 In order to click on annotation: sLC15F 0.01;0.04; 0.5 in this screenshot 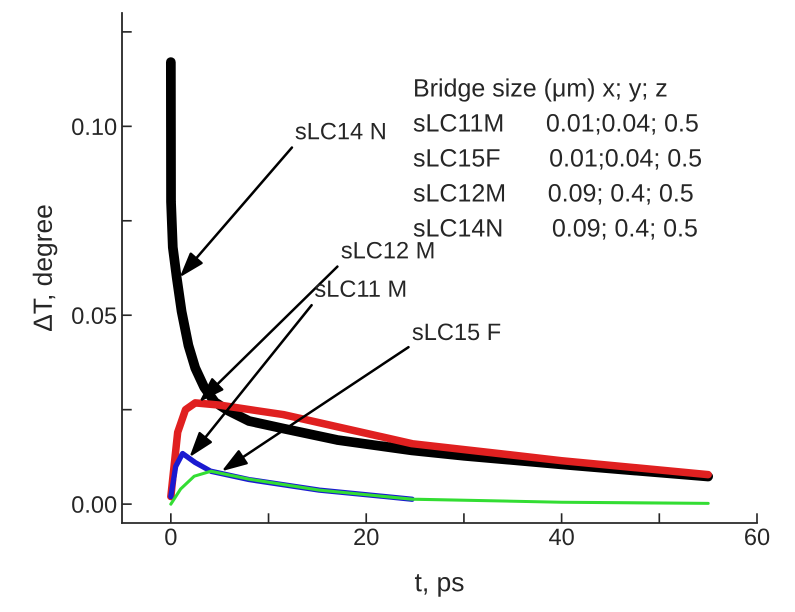, I will do `click(558, 159)`.